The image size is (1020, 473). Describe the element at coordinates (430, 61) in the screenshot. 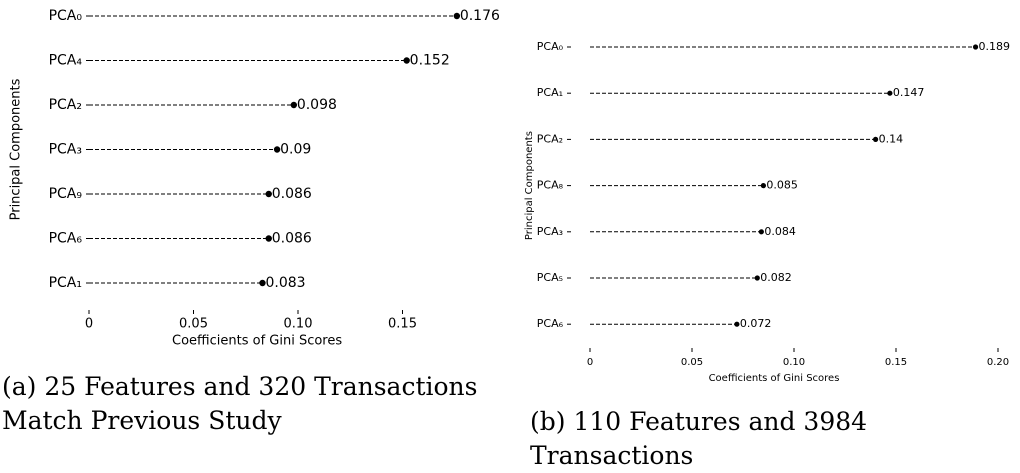

I see `value-label: 0.152` at that location.